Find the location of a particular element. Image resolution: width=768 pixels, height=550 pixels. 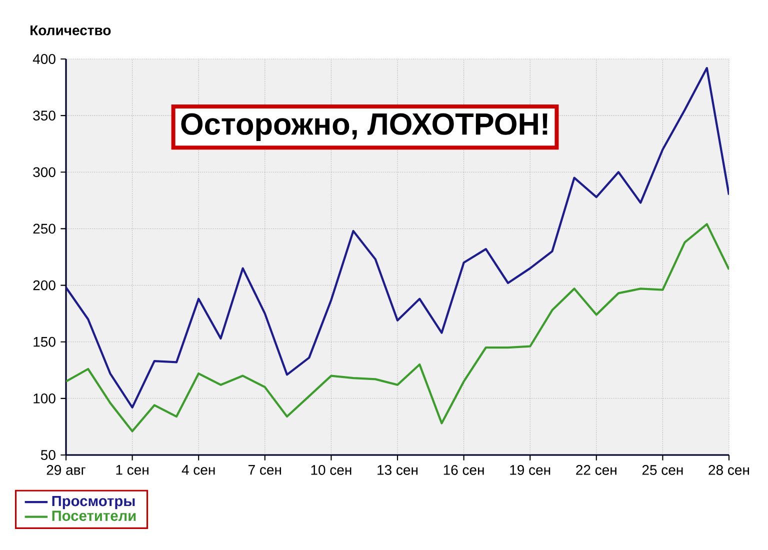

x-tick-label: 10 сен is located at coordinates (331, 470).